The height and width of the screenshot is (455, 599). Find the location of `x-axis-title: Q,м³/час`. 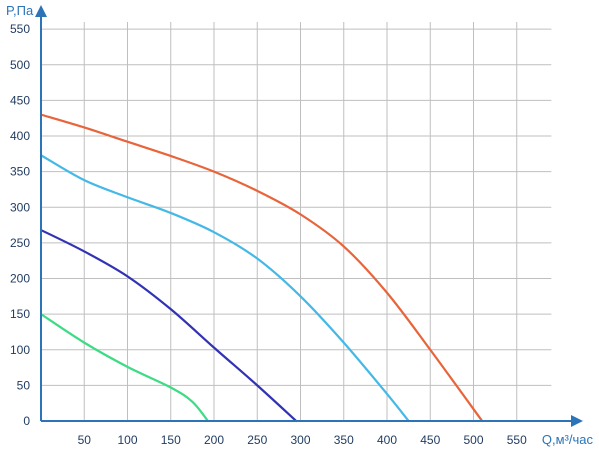

x-axis-title: Q,м³/час is located at coordinates (568, 439).